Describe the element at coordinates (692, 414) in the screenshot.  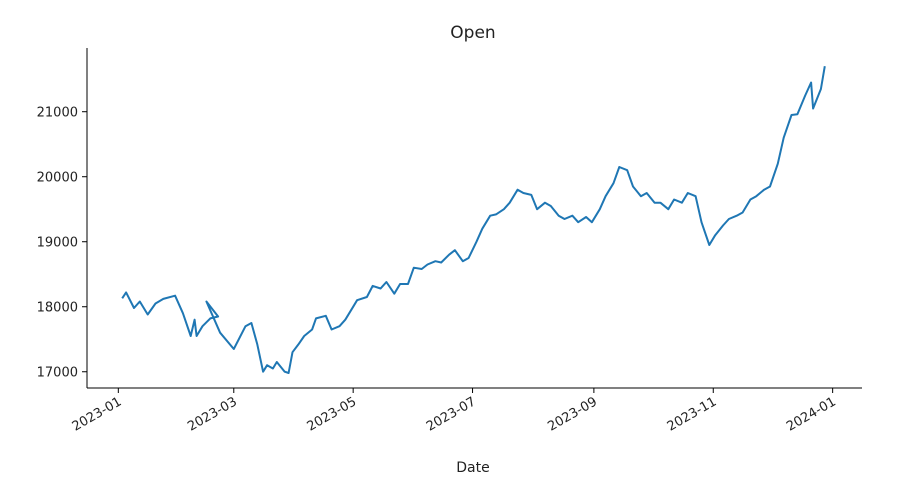
I see `x-tick-label: 2023-11` at that location.